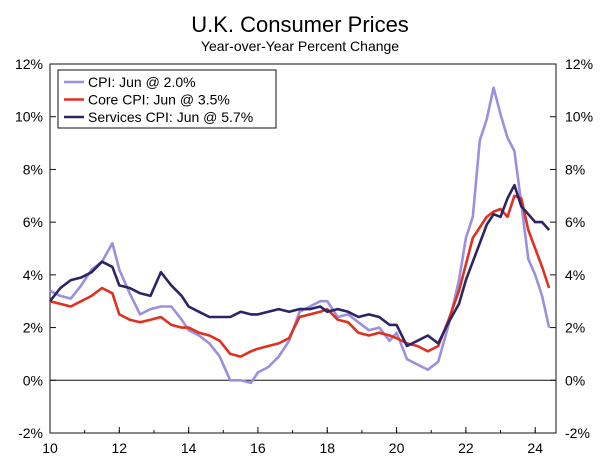  I want to click on legend-label-3: Services CPI: Jun @ 5.7%, so click(170, 117).